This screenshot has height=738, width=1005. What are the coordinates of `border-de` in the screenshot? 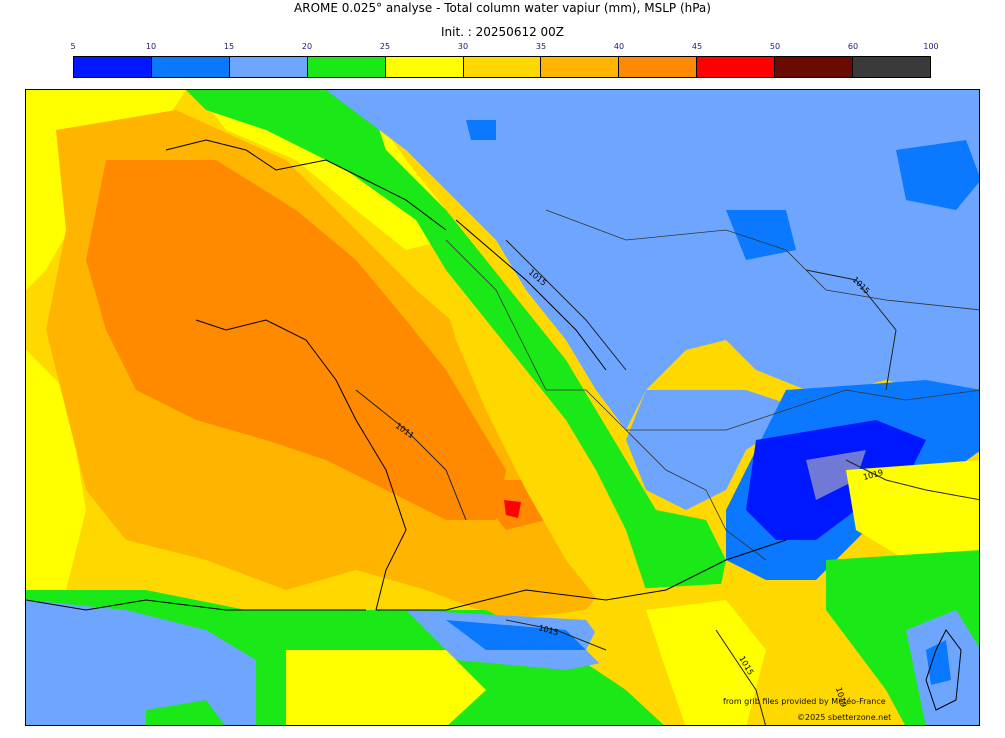 It's located at (762, 260).